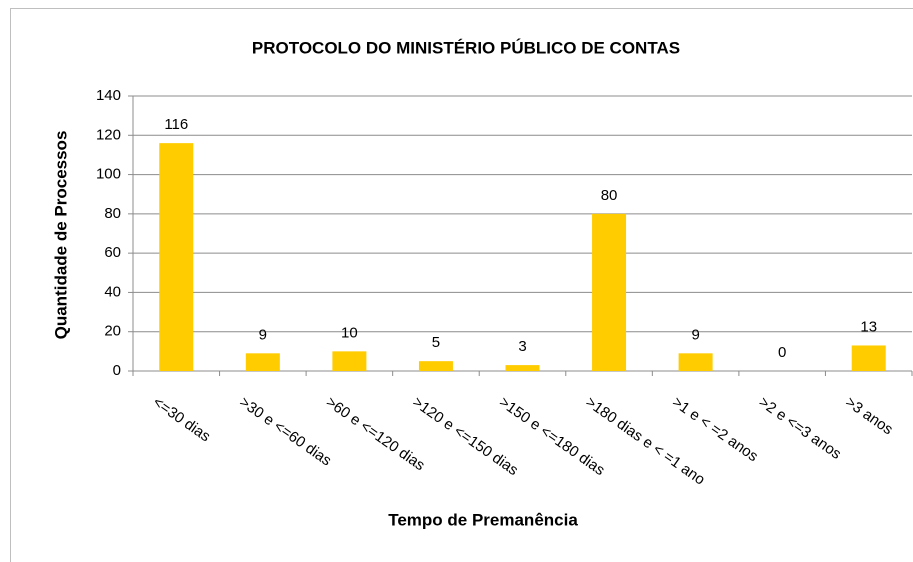 The image size is (913, 562). What do you see at coordinates (112, 331) in the screenshot?
I see `y-tick-label: 20` at bounding box center [112, 331].